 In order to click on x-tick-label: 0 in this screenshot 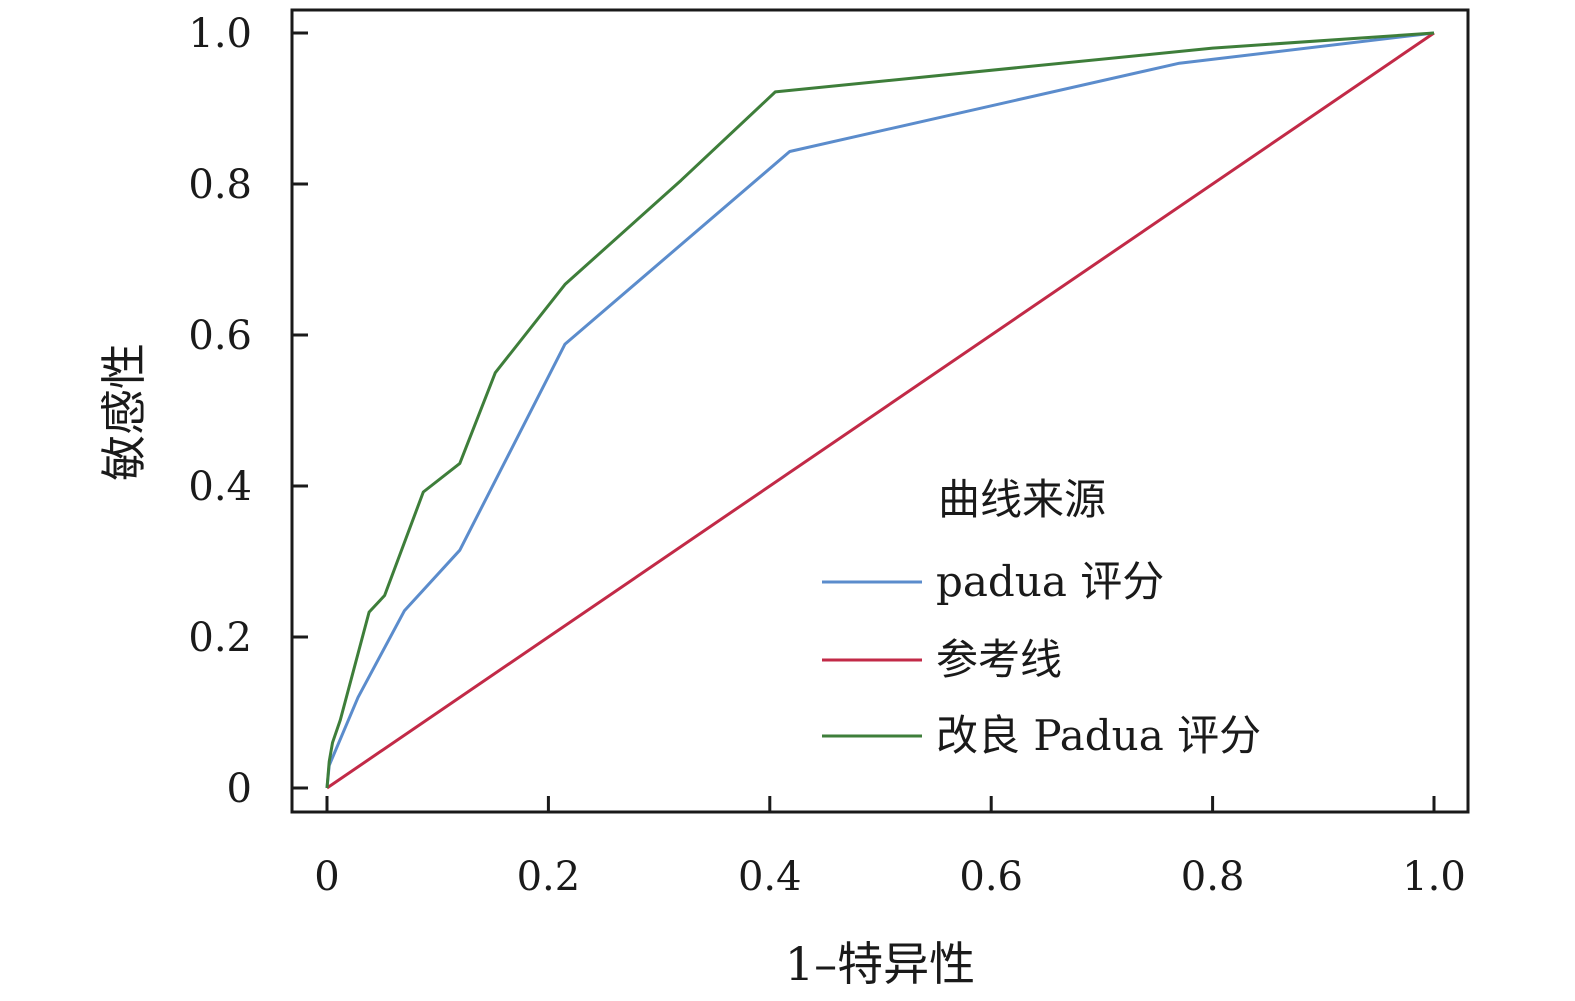, I will do `click(326, 877)`.